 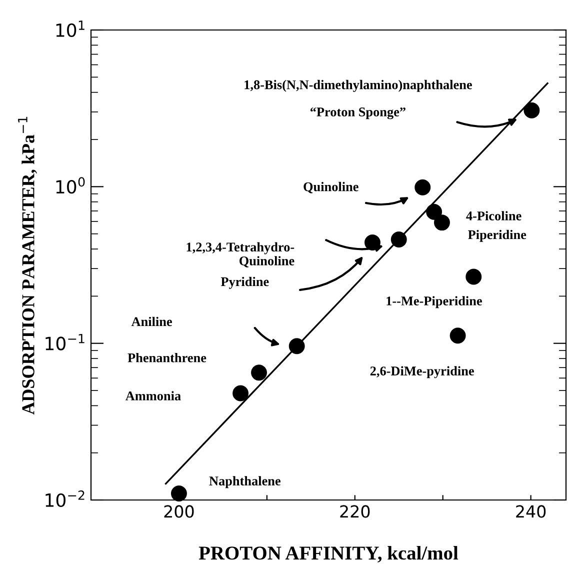 What do you see at coordinates (497, 236) in the screenshot?
I see `annotation: Piperidine` at bounding box center [497, 236].